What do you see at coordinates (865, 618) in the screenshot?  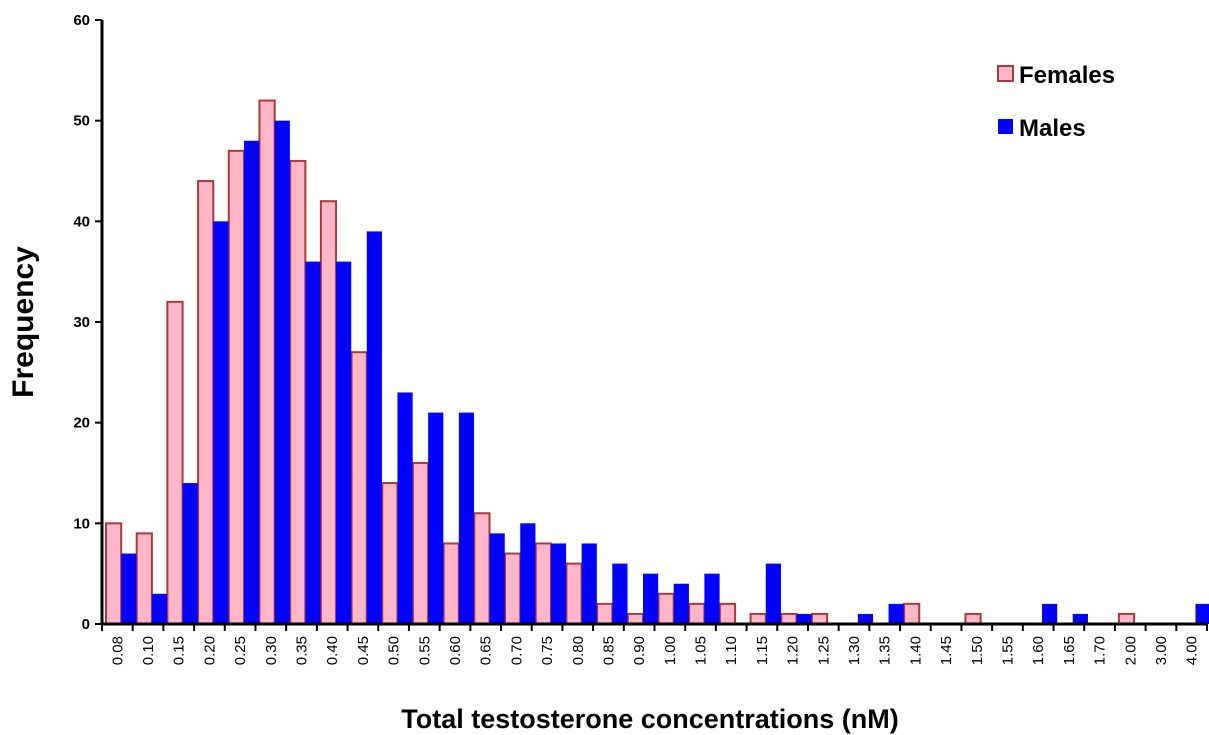 I see `bar-males-1.30` at bounding box center [865, 618].